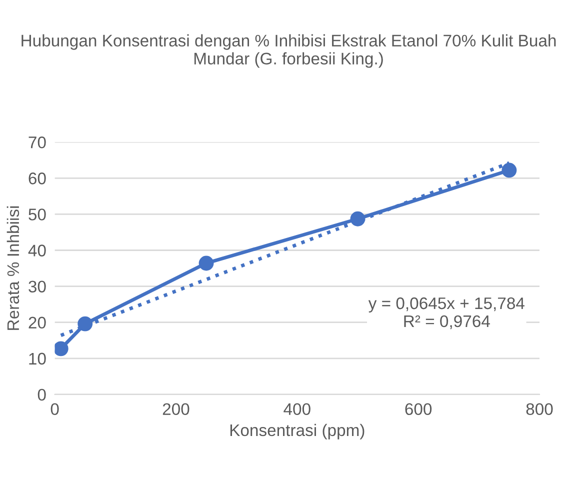 The image size is (577, 490). What do you see at coordinates (37, 178) in the screenshot?
I see `y-tick-label: 60` at bounding box center [37, 178].